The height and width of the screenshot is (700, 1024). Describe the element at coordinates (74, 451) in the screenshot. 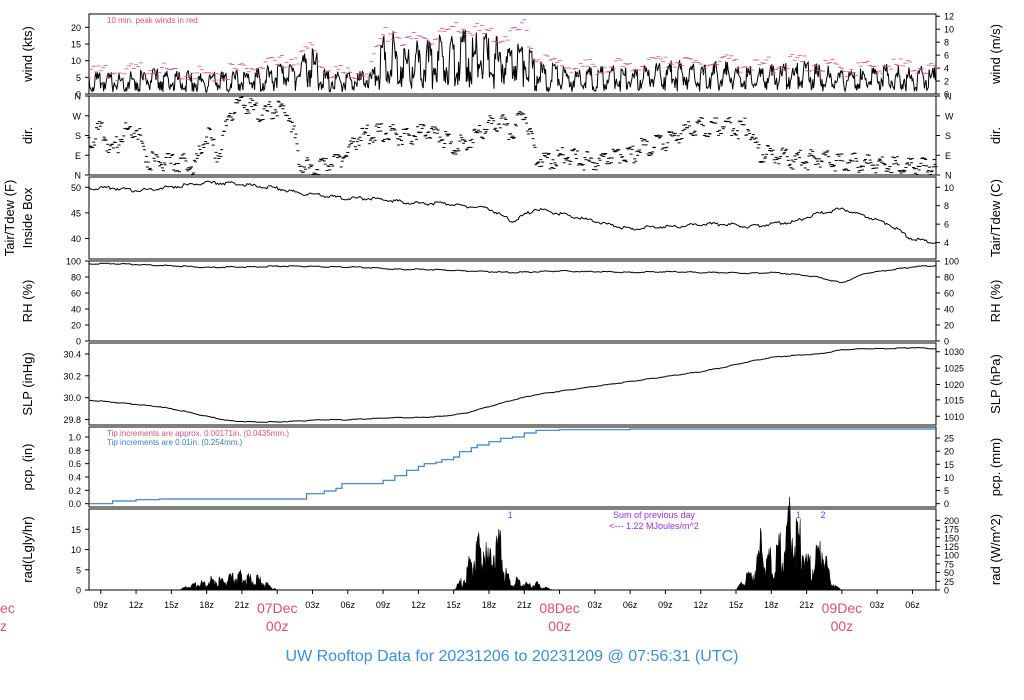

I see `pcp-left-tick-label: 0.8` at that location.